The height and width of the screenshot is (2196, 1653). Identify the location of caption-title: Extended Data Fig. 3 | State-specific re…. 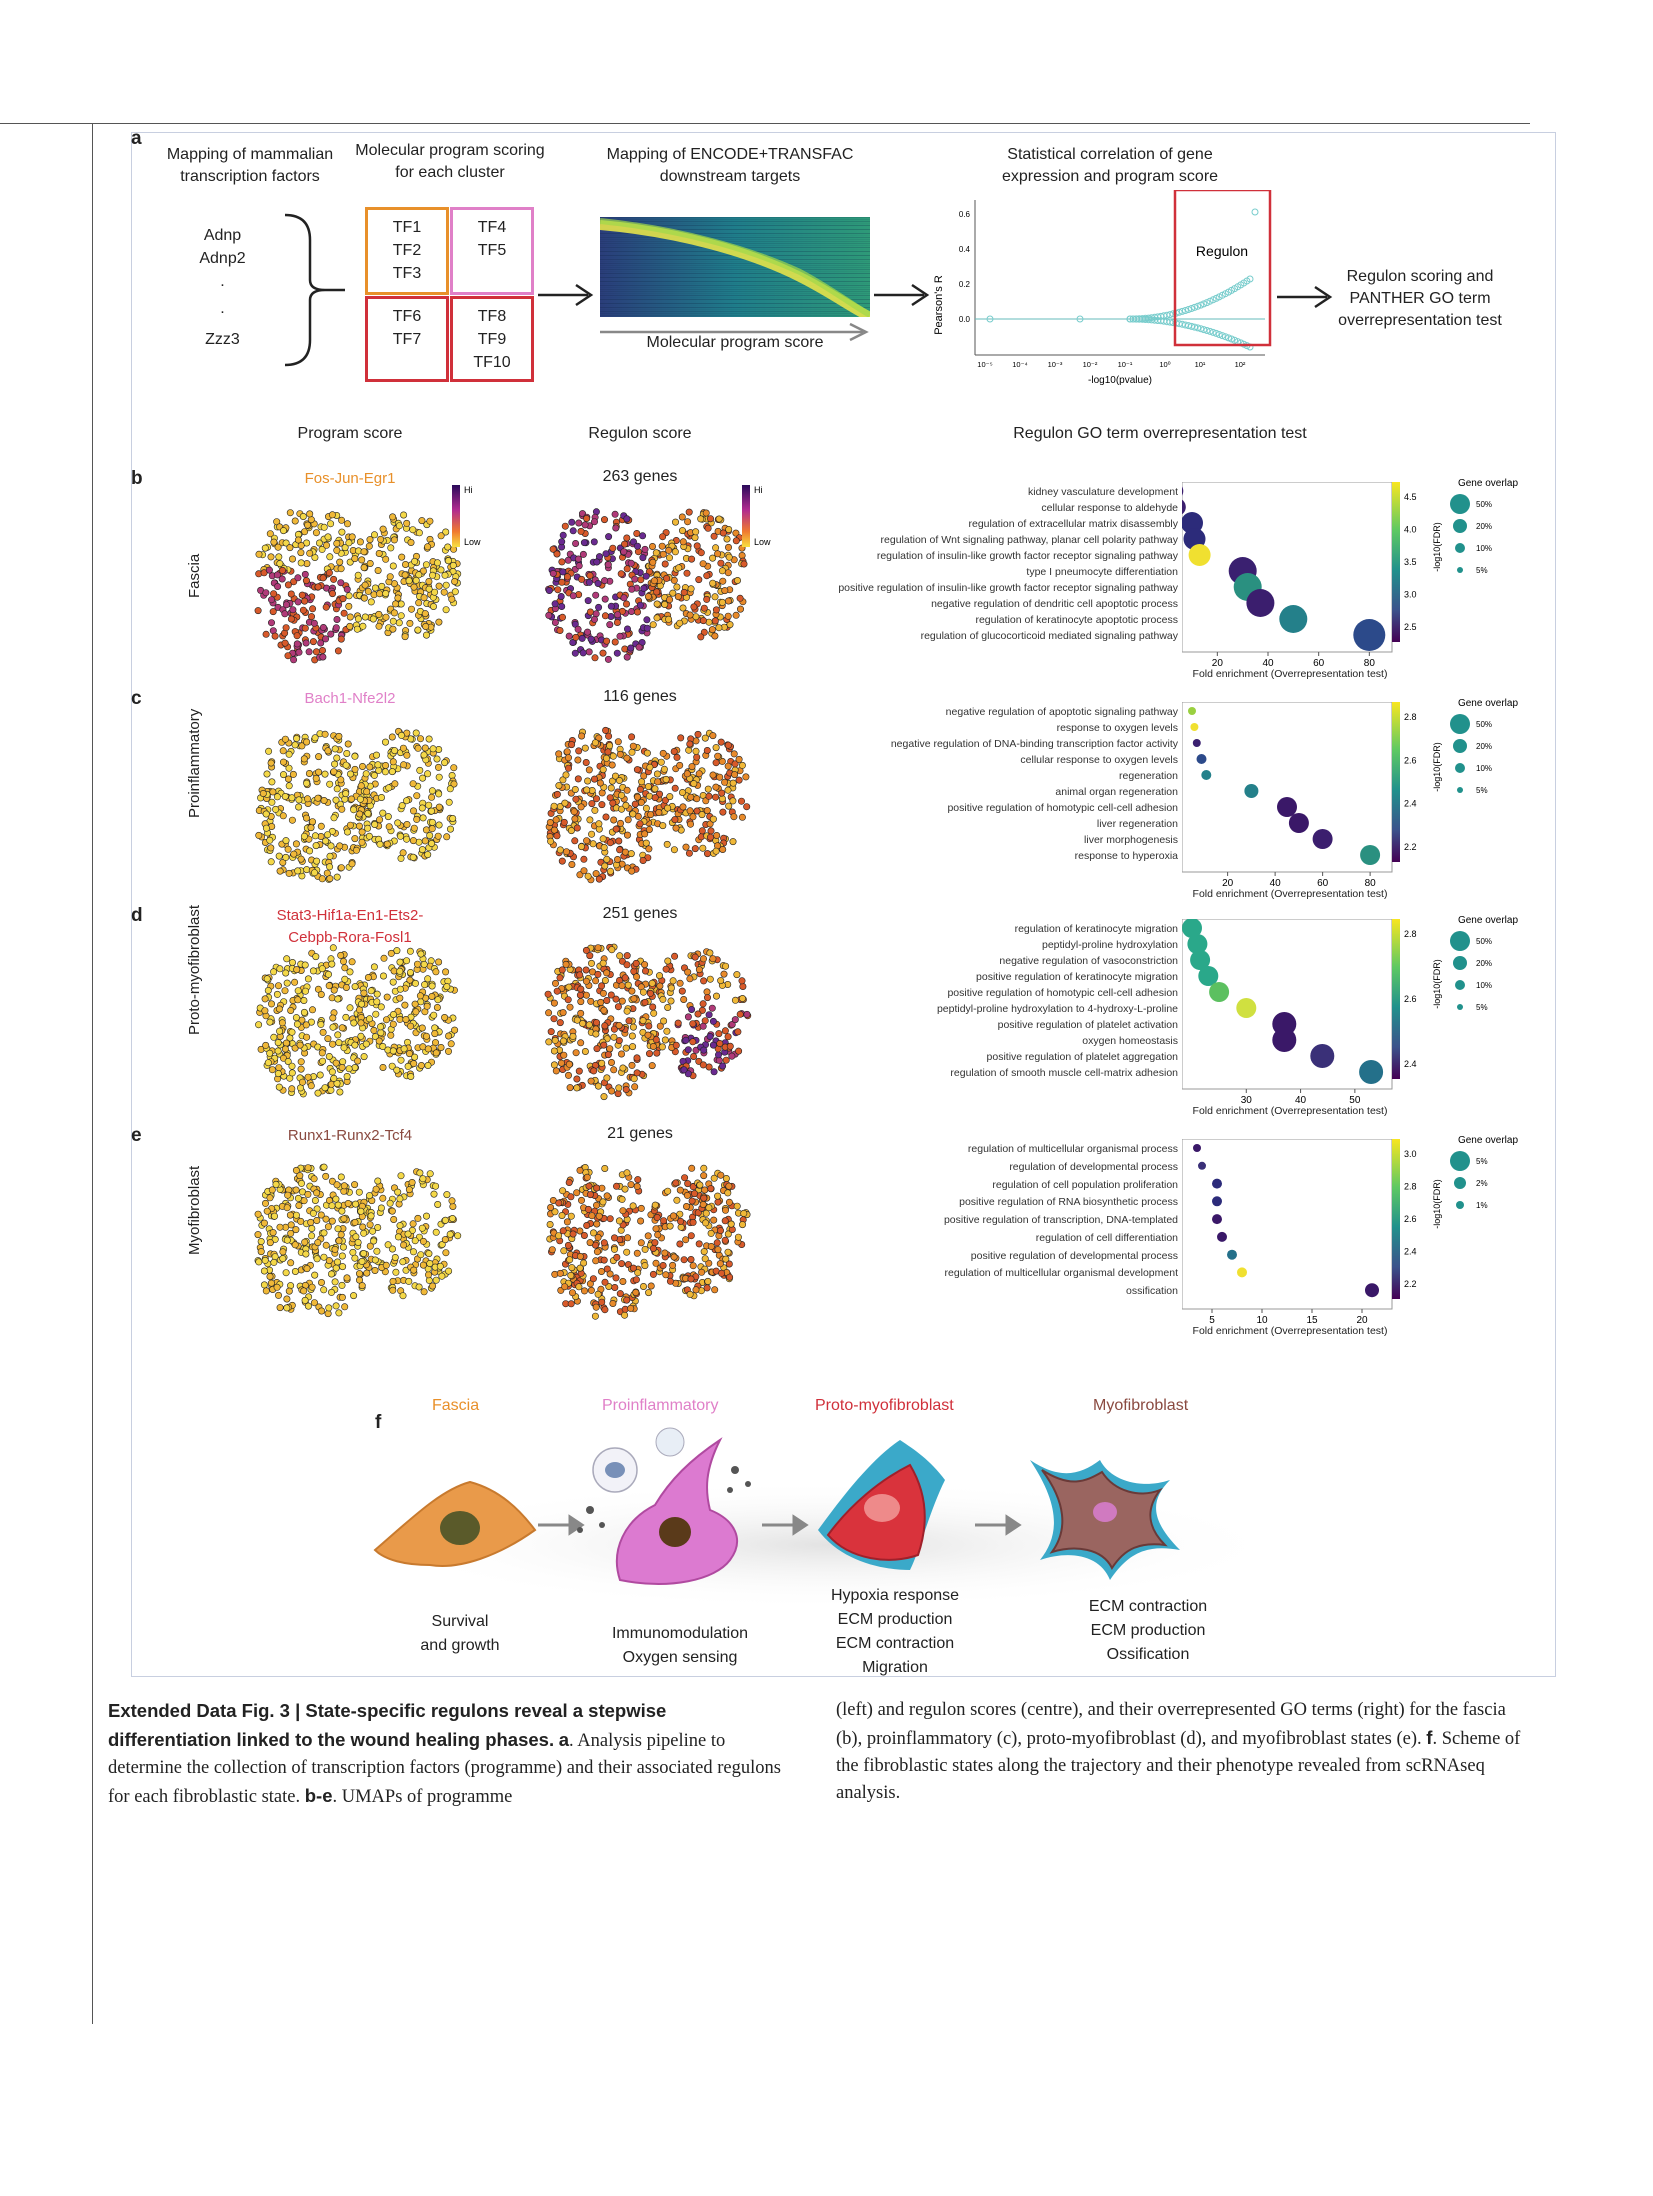
(387, 1725).